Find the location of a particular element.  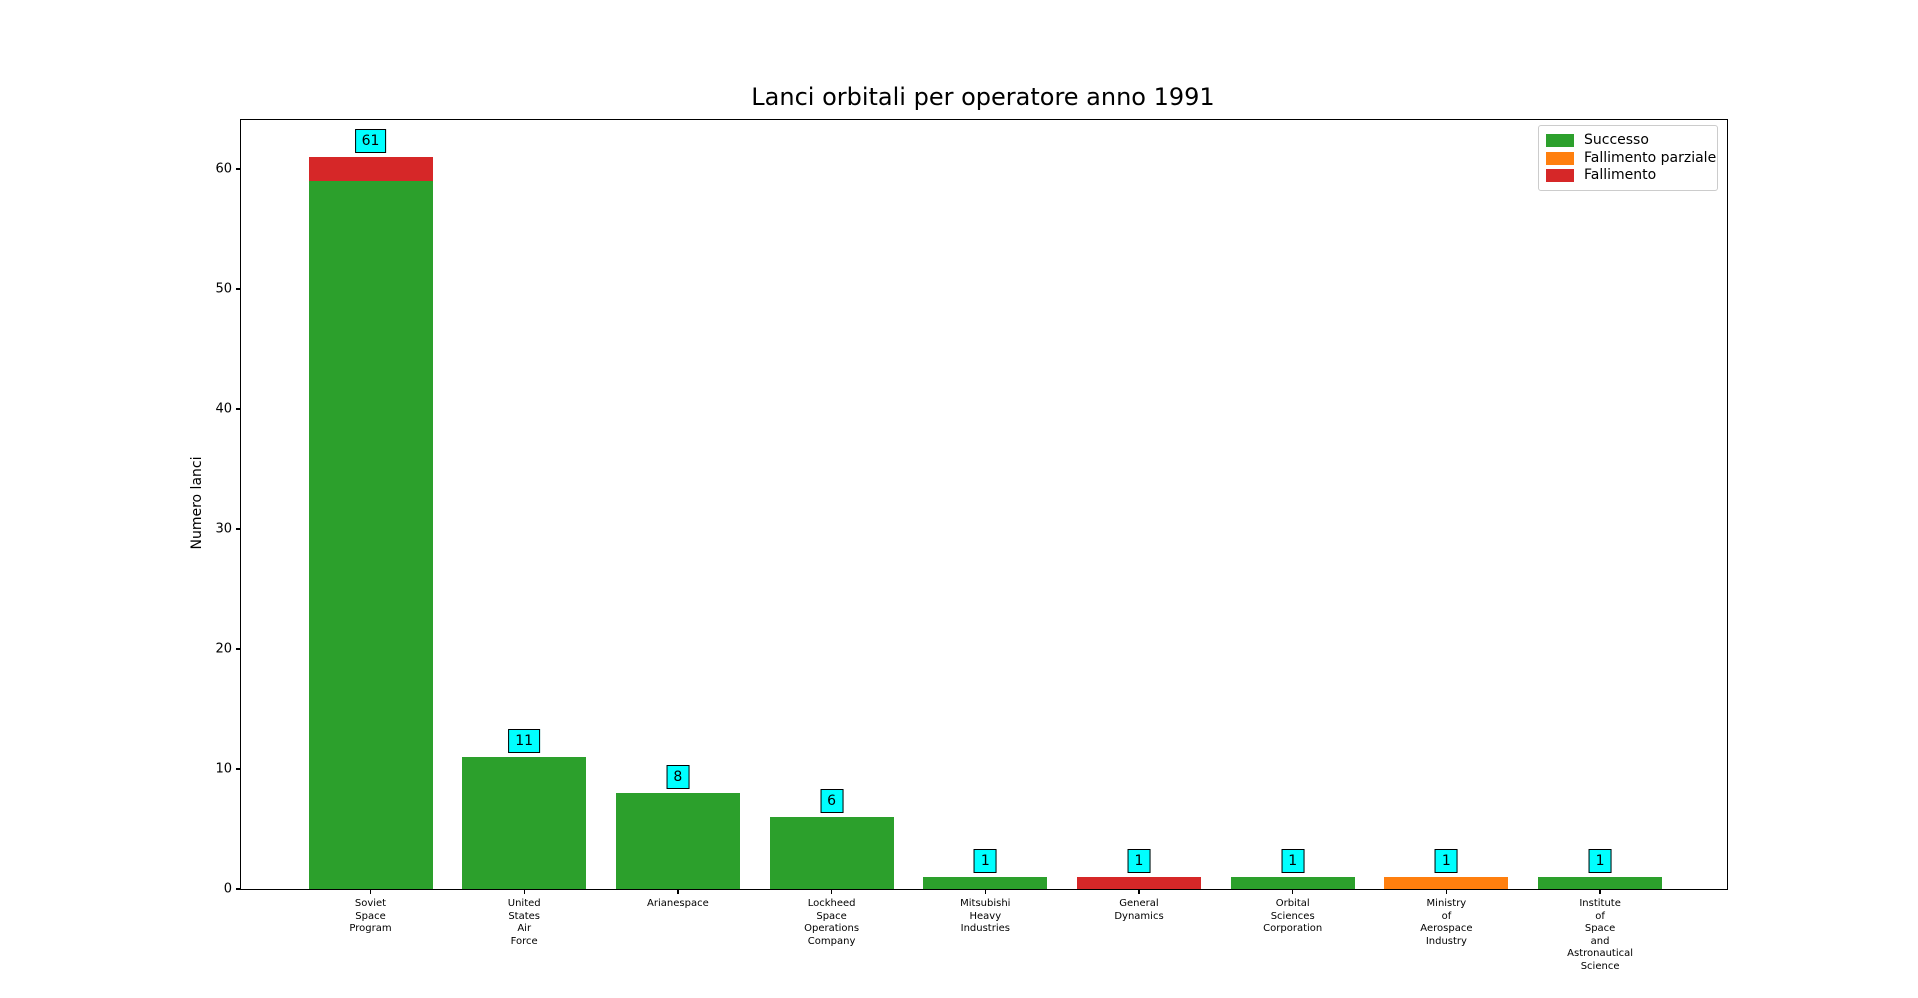

y-tick-label: 20 is located at coordinates (223, 649).